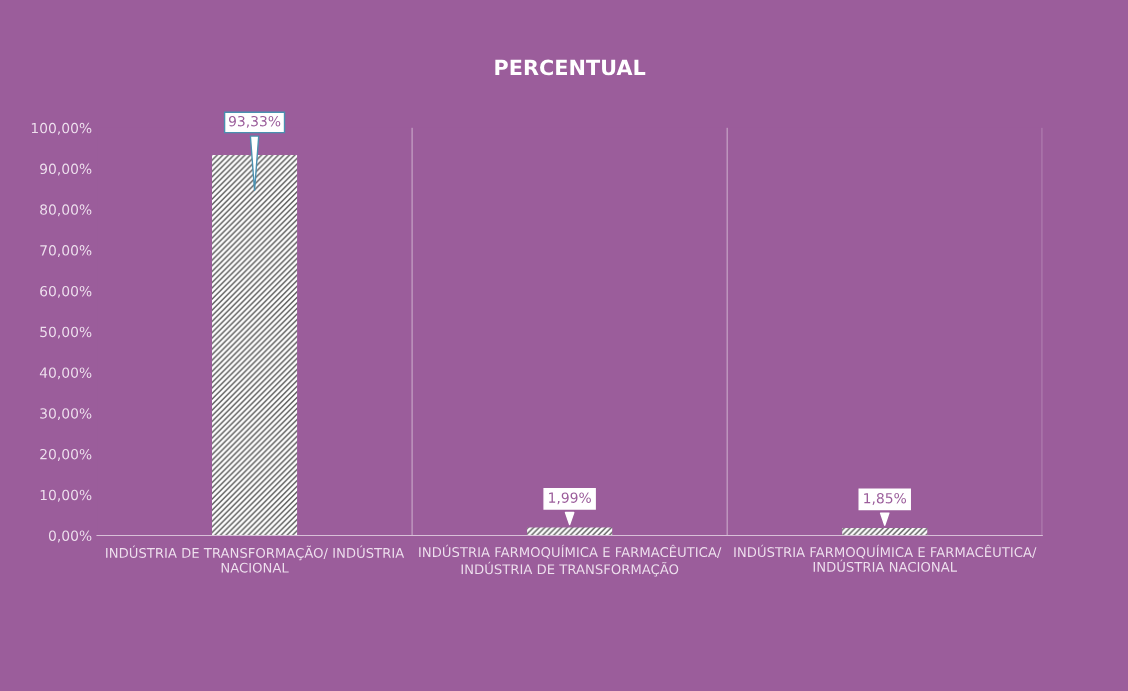 The image size is (1128, 691). Describe the element at coordinates (570, 560) in the screenshot. I see `x-tick-label: INDÚSTRIA FARMOQUÍMICA E FARMACÊUTICA/ INDÚSTRIA DE TRANSFORMAÇÃO` at that location.